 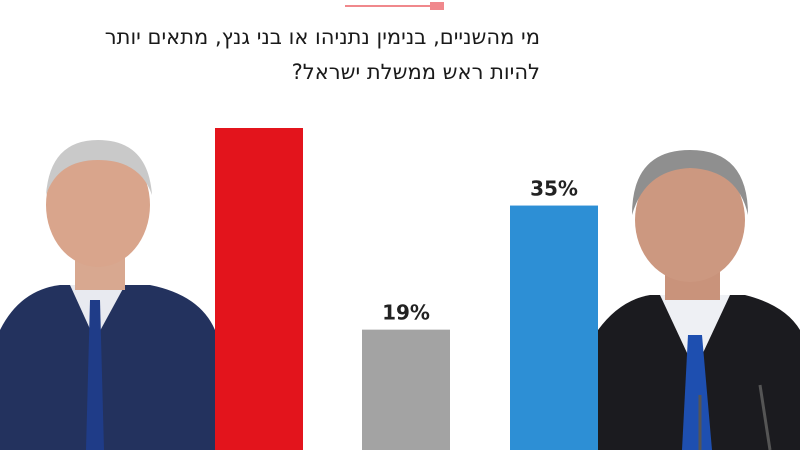 What do you see at coordinates (416, 72) in the screenshot?
I see `chart-title: להיות ראש ממשלת ישראל?` at bounding box center [416, 72].